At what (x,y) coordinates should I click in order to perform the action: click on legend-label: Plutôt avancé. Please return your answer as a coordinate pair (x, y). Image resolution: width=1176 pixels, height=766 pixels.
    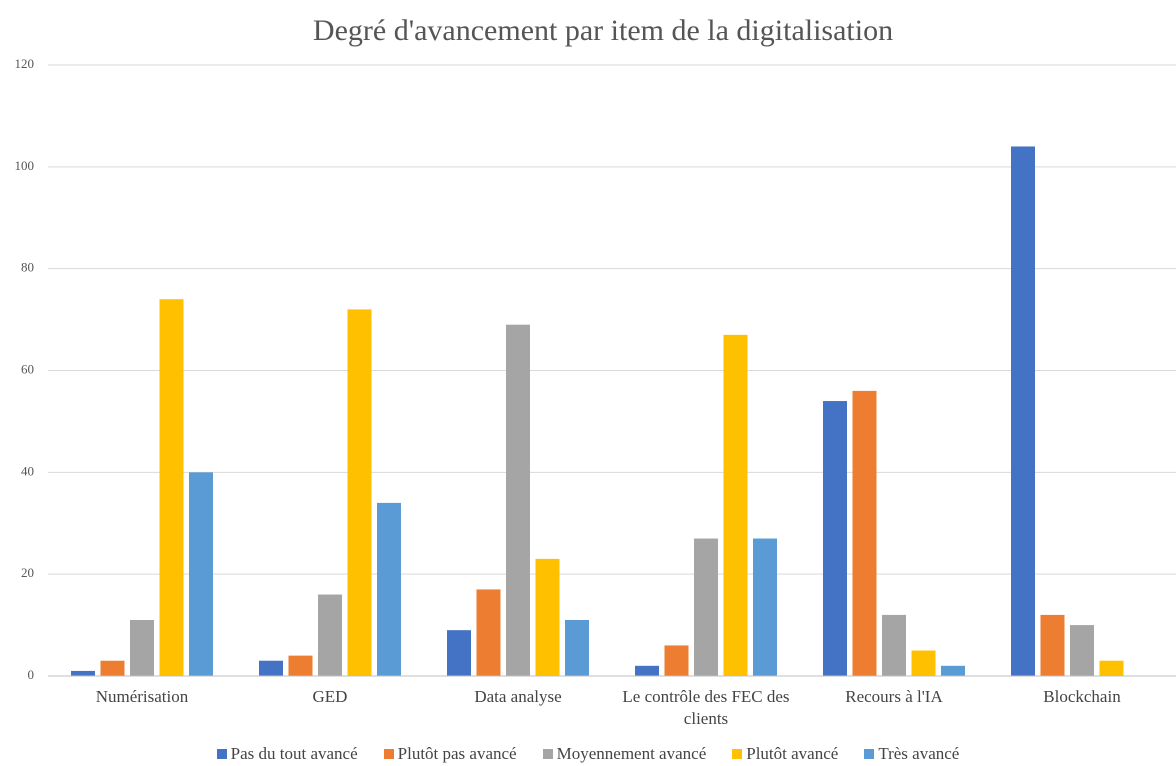
    Looking at the image, I should click on (792, 753).